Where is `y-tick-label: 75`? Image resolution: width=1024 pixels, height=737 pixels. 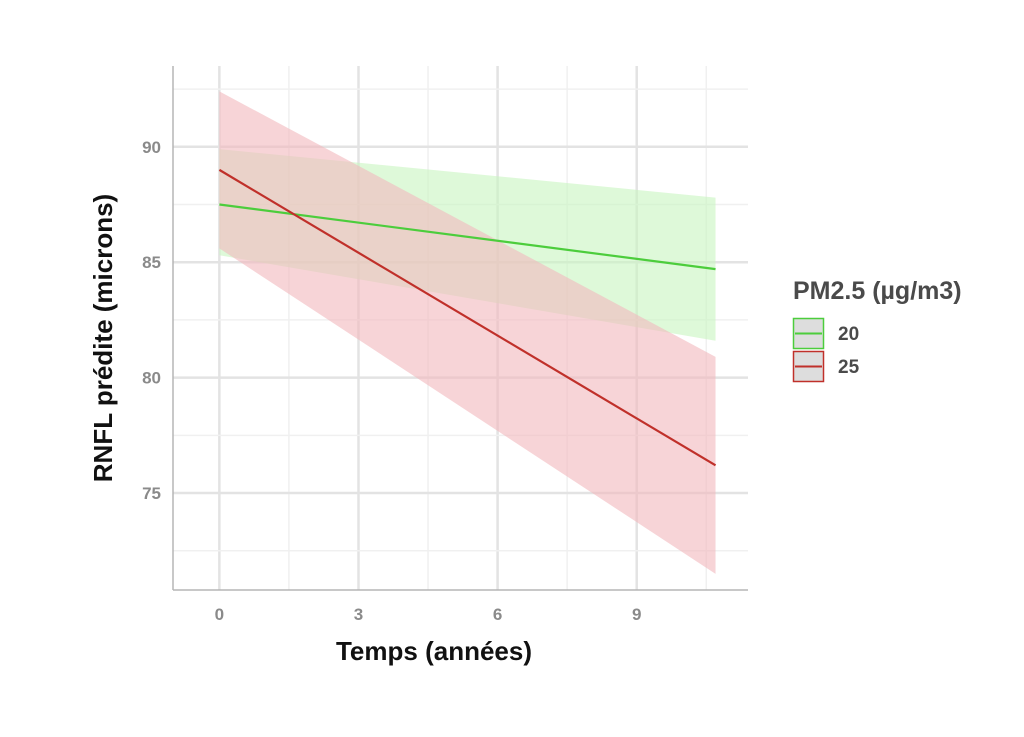
y-tick-label: 75 is located at coordinates (151, 493).